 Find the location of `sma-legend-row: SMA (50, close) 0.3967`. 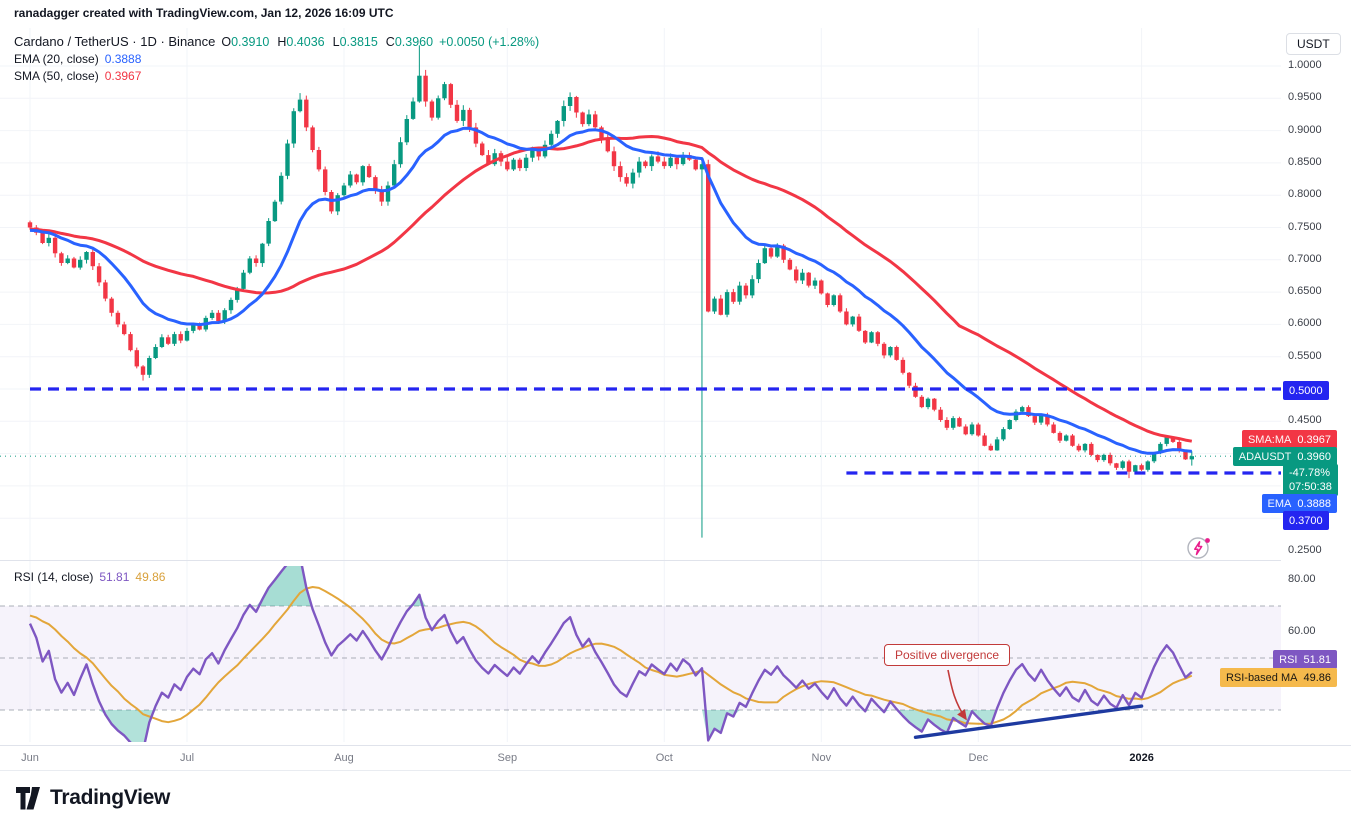

sma-legend-row: SMA (50, close) 0.3967 is located at coordinates (276, 75).